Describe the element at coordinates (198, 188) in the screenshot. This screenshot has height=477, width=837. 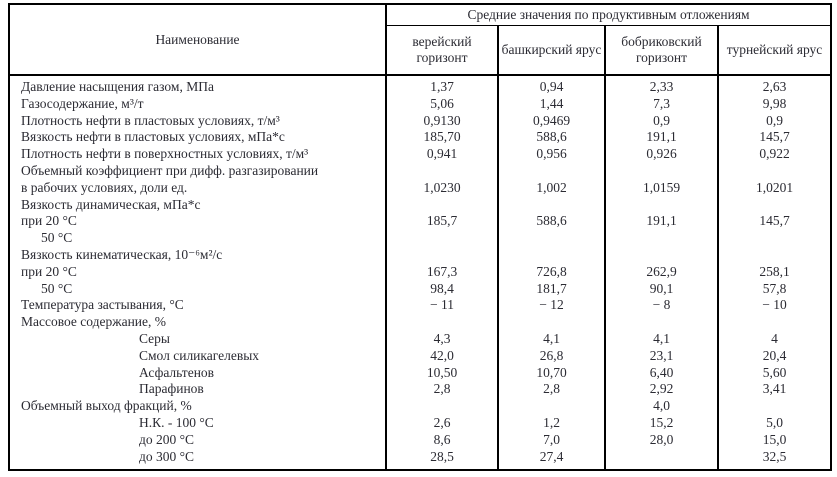
I see `row-label: в рабочих условиях, доли ед.` at that location.